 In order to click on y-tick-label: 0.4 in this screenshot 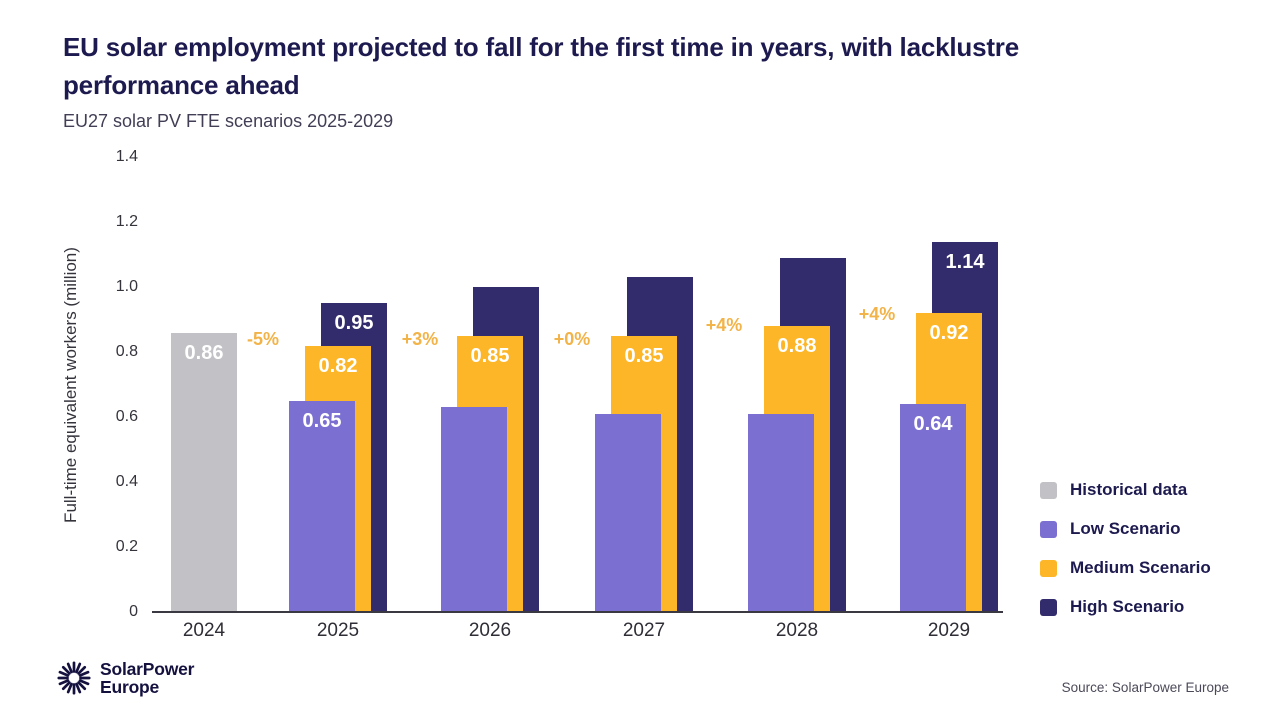, I will do `click(126, 481)`.